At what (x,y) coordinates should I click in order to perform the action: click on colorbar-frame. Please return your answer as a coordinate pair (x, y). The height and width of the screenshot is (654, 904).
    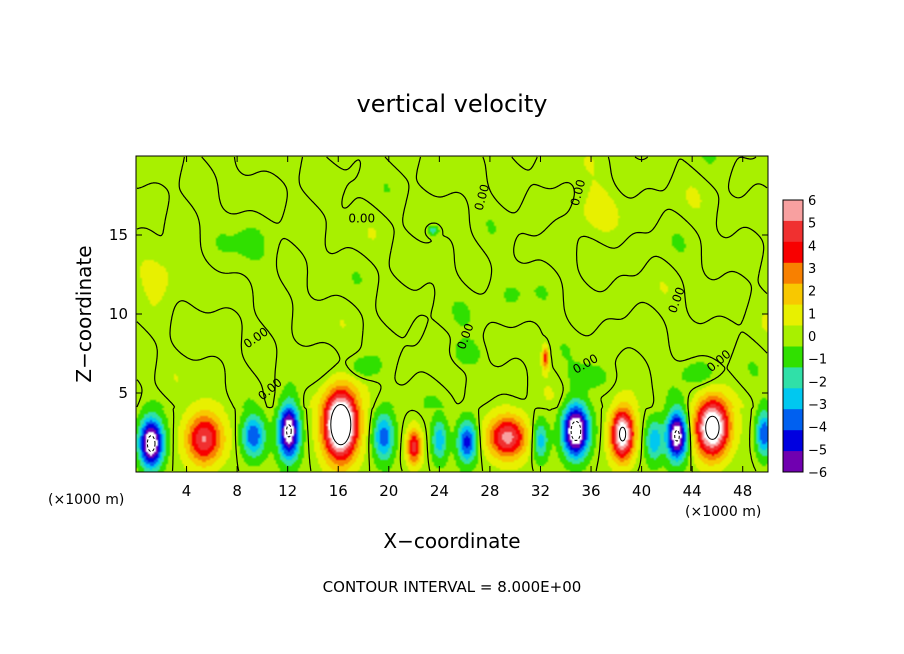
    Looking at the image, I should click on (793, 336).